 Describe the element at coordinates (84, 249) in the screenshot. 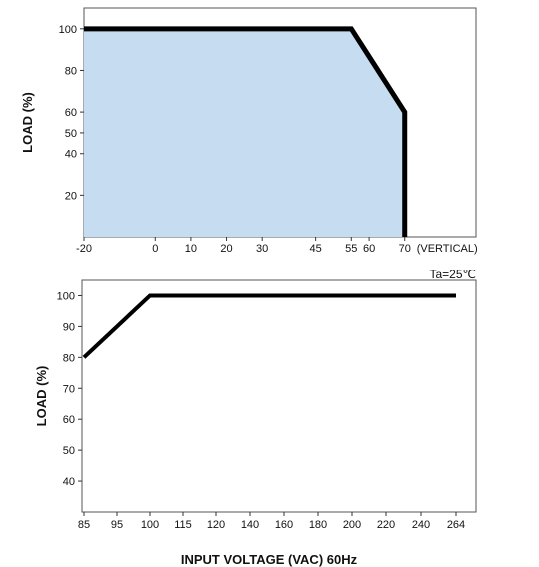

I see `x-tick-label: -20` at that location.